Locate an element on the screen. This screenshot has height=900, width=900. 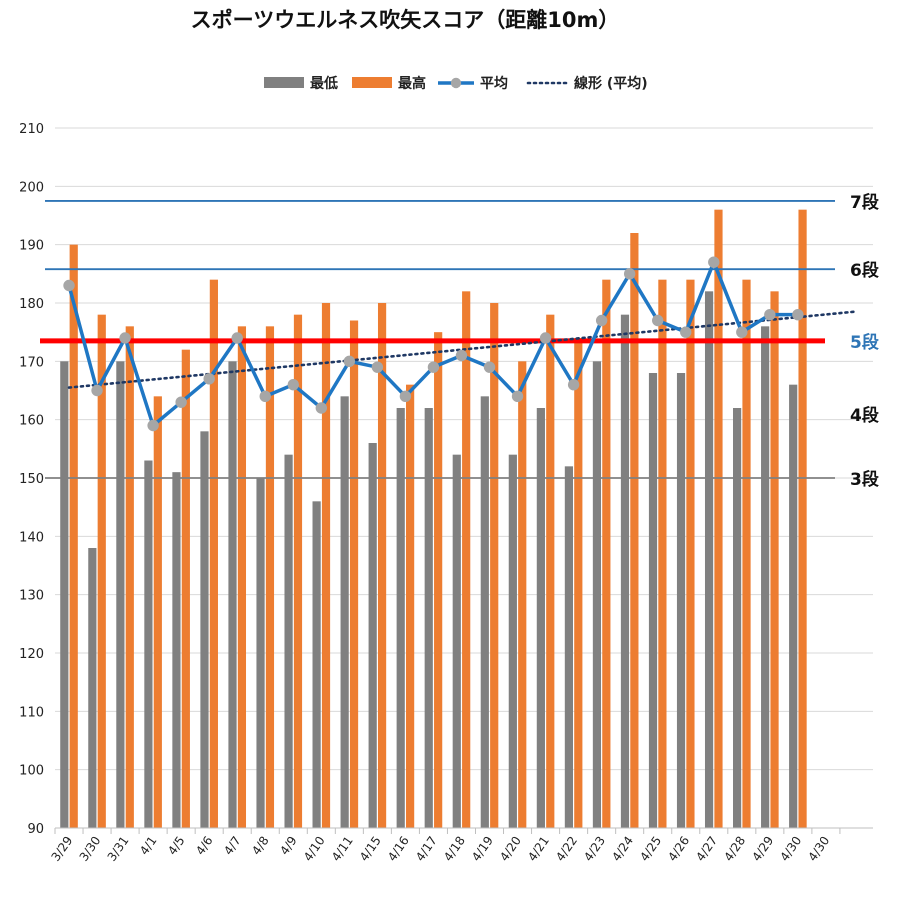
x-tick-label: 4/11 is located at coordinates (342, 849).